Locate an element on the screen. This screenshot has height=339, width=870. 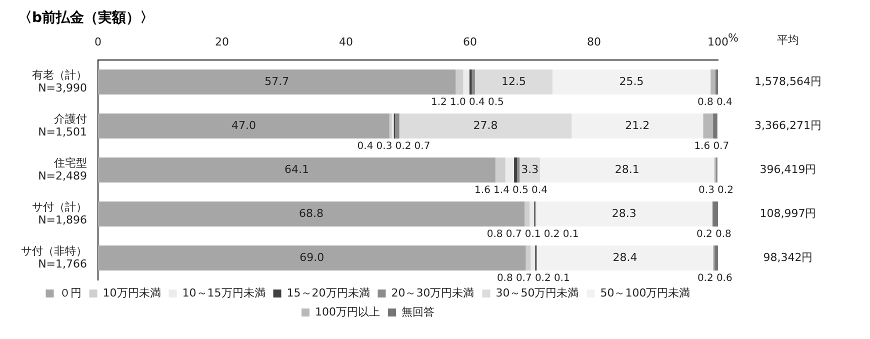
data-label: 27.8 is located at coordinates (485, 125).